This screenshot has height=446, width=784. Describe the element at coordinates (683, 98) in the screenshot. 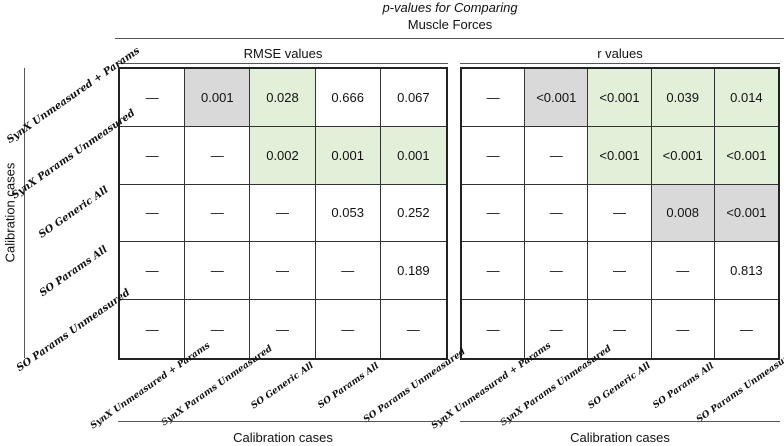

I see `table-cell: 0.039` at that location.